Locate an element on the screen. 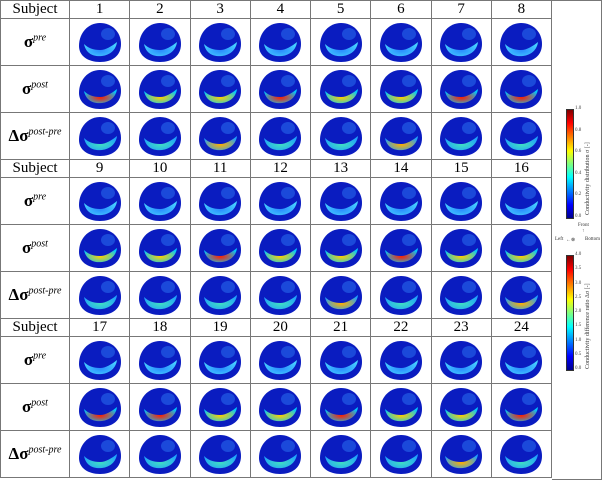  colorbar-sigma is located at coordinates (570, 164).